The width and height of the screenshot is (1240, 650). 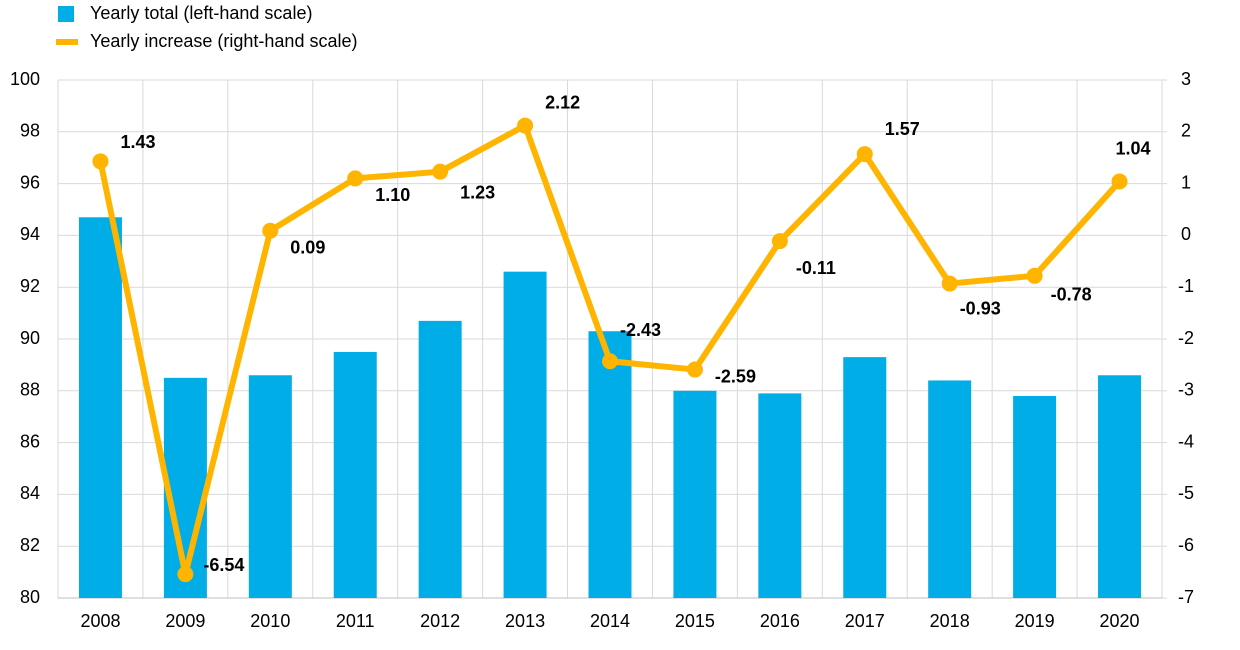 I want to click on y-tick-label: 86, so click(x=30, y=441).